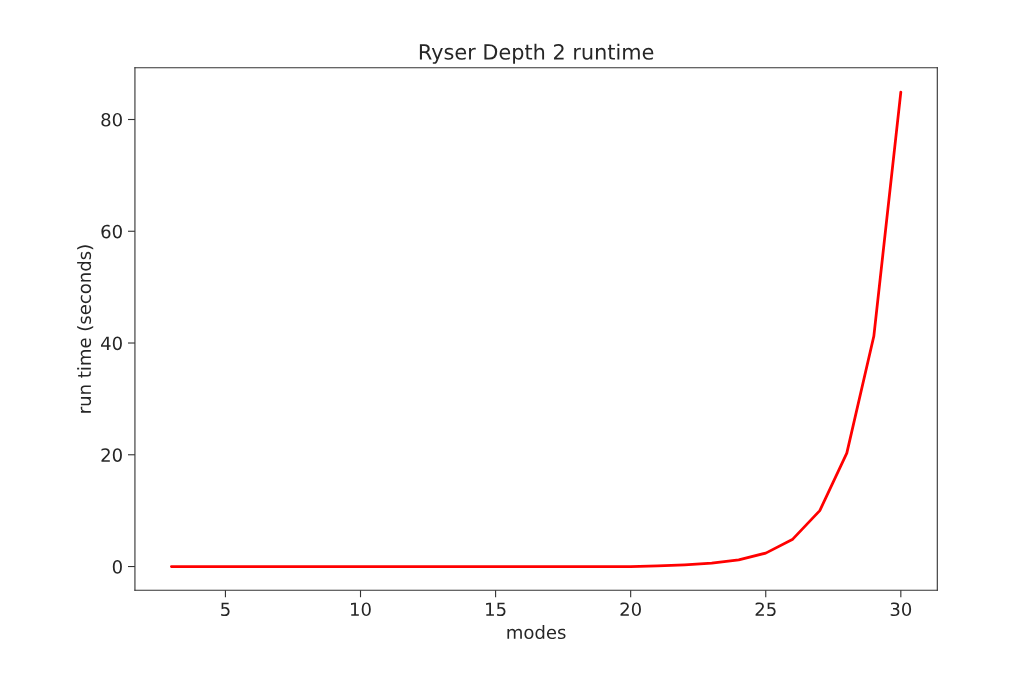 The height and width of the screenshot is (692, 1030). Describe the element at coordinates (630, 609) in the screenshot. I see `x-tick-label: 20` at that location.